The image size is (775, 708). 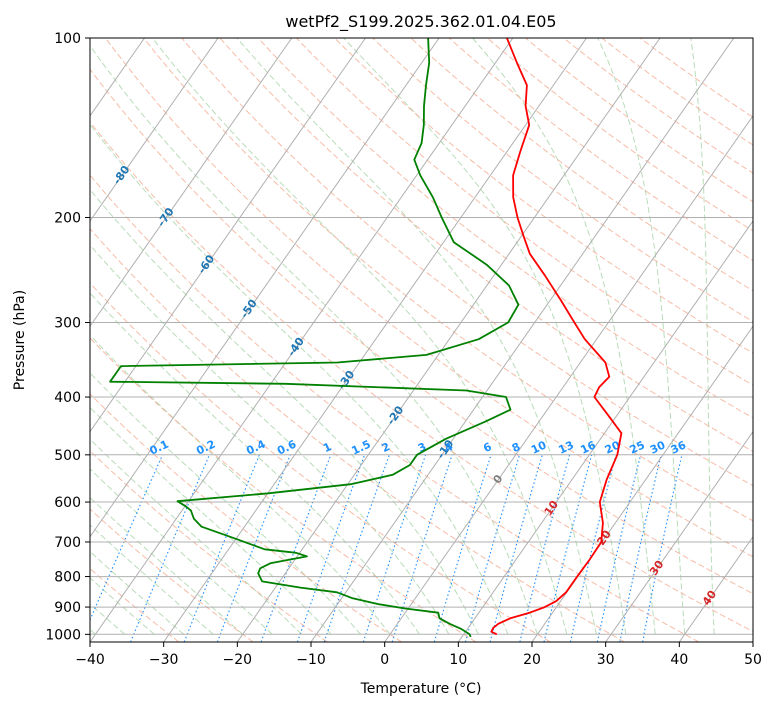 What do you see at coordinates (637, 448) in the screenshot?
I see `mixing-ratio-label: 25` at bounding box center [637, 448].